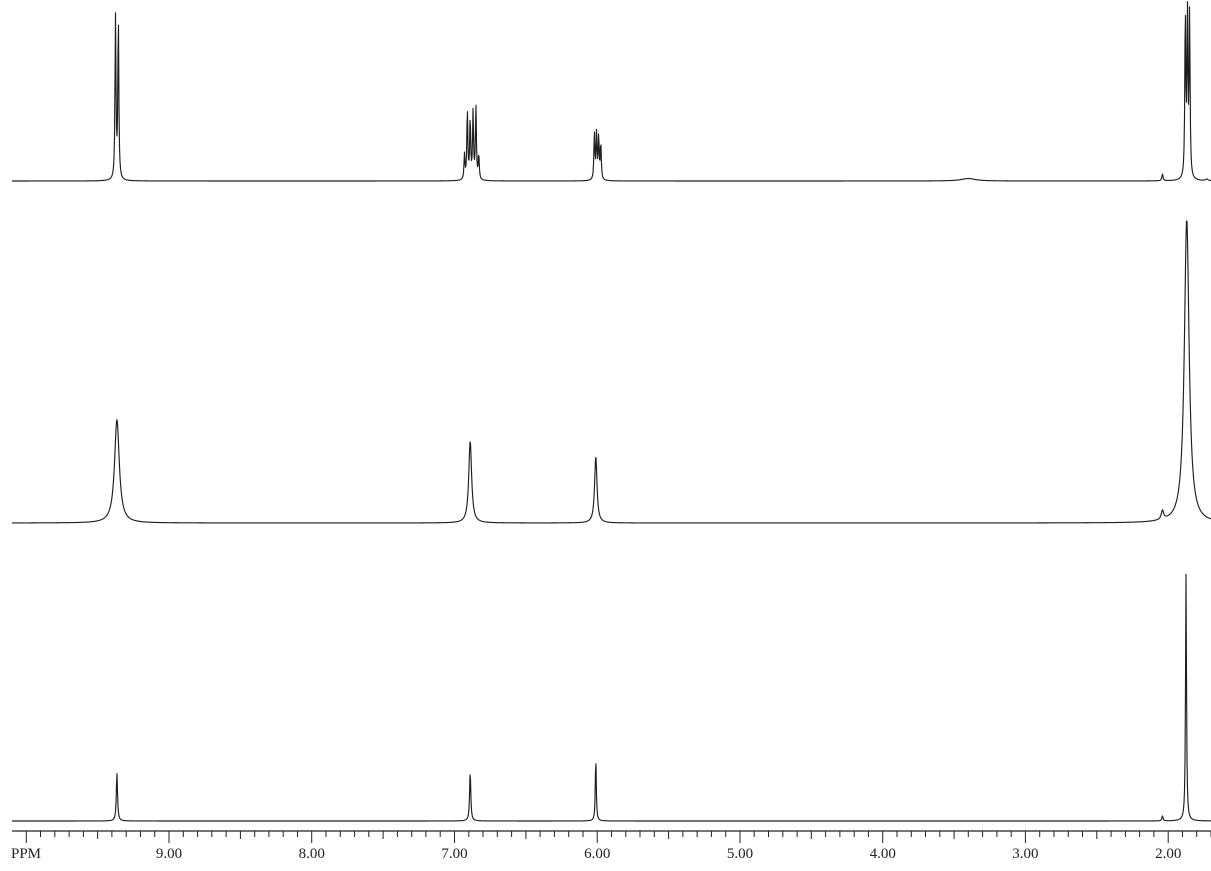 This screenshot has width=1211, height=871. What do you see at coordinates (169, 854) in the screenshot?
I see `x-tick-label: 9.00` at bounding box center [169, 854].